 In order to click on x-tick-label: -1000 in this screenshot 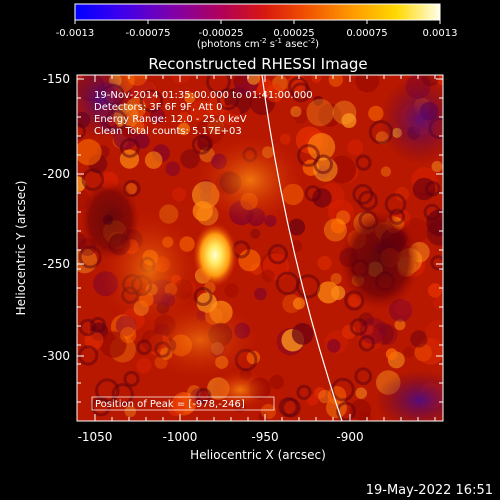, I will do `click(180, 437)`.